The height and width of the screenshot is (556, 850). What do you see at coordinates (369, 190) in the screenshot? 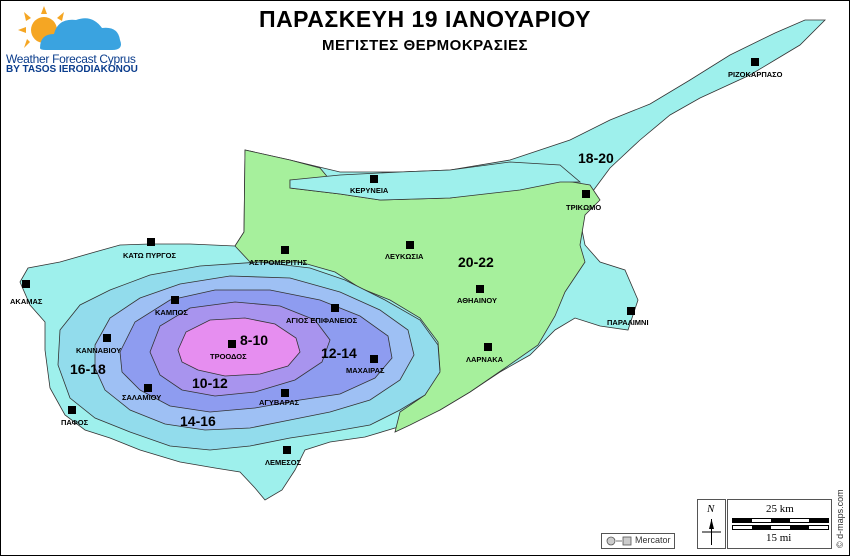
I see `svg-text: ΚΕΡΥΝΕΙΑ` at bounding box center [369, 190].